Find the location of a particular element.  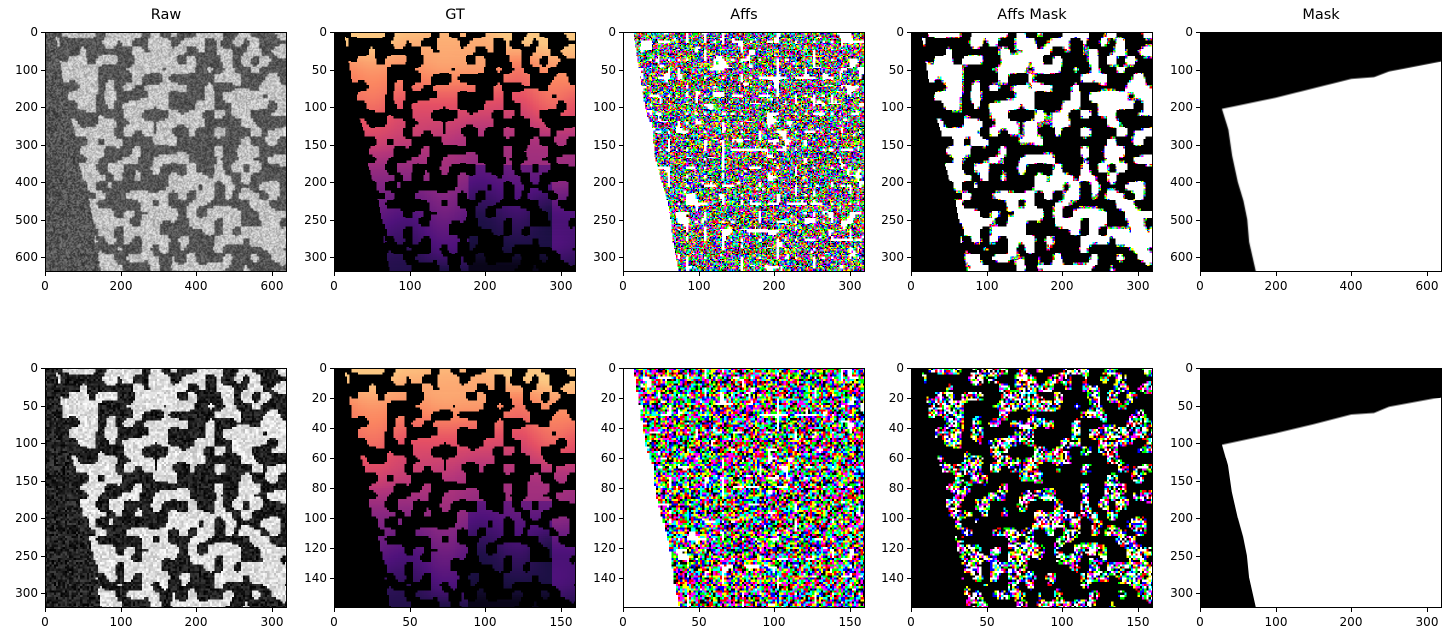

image-r1-mask is located at coordinates (1321, 488).